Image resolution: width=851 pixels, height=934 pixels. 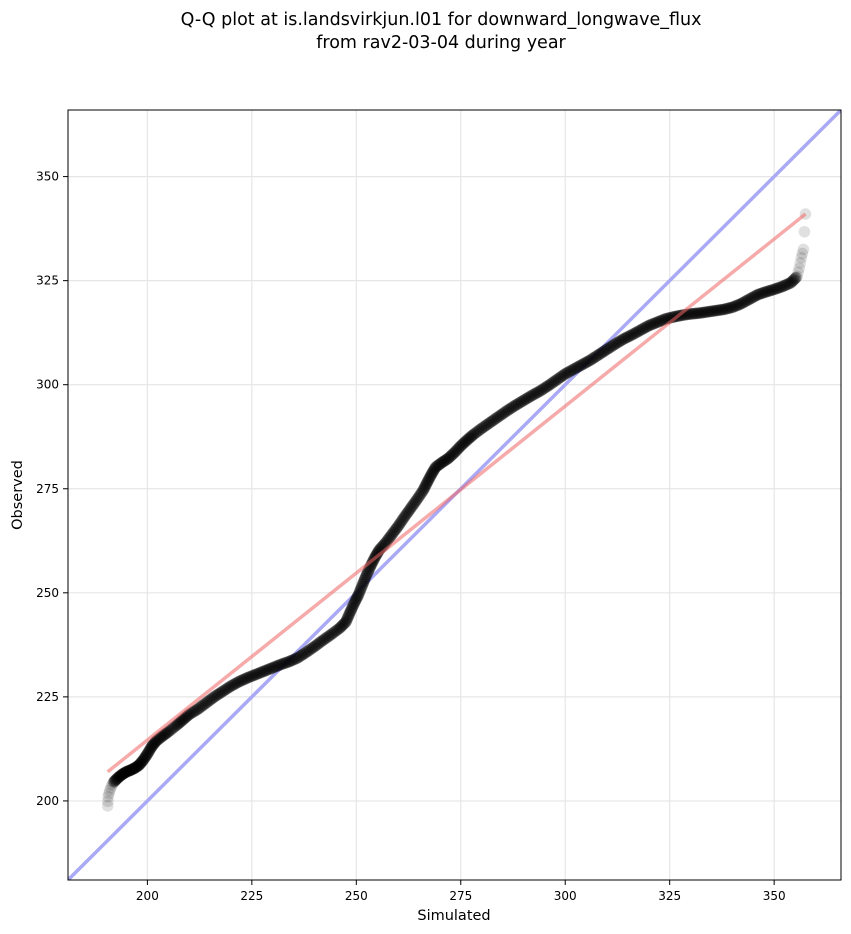 What do you see at coordinates (461, 891) in the screenshot?
I see `x-axis-ticks: 200 225 250 275 300 325 350` at bounding box center [461, 891].